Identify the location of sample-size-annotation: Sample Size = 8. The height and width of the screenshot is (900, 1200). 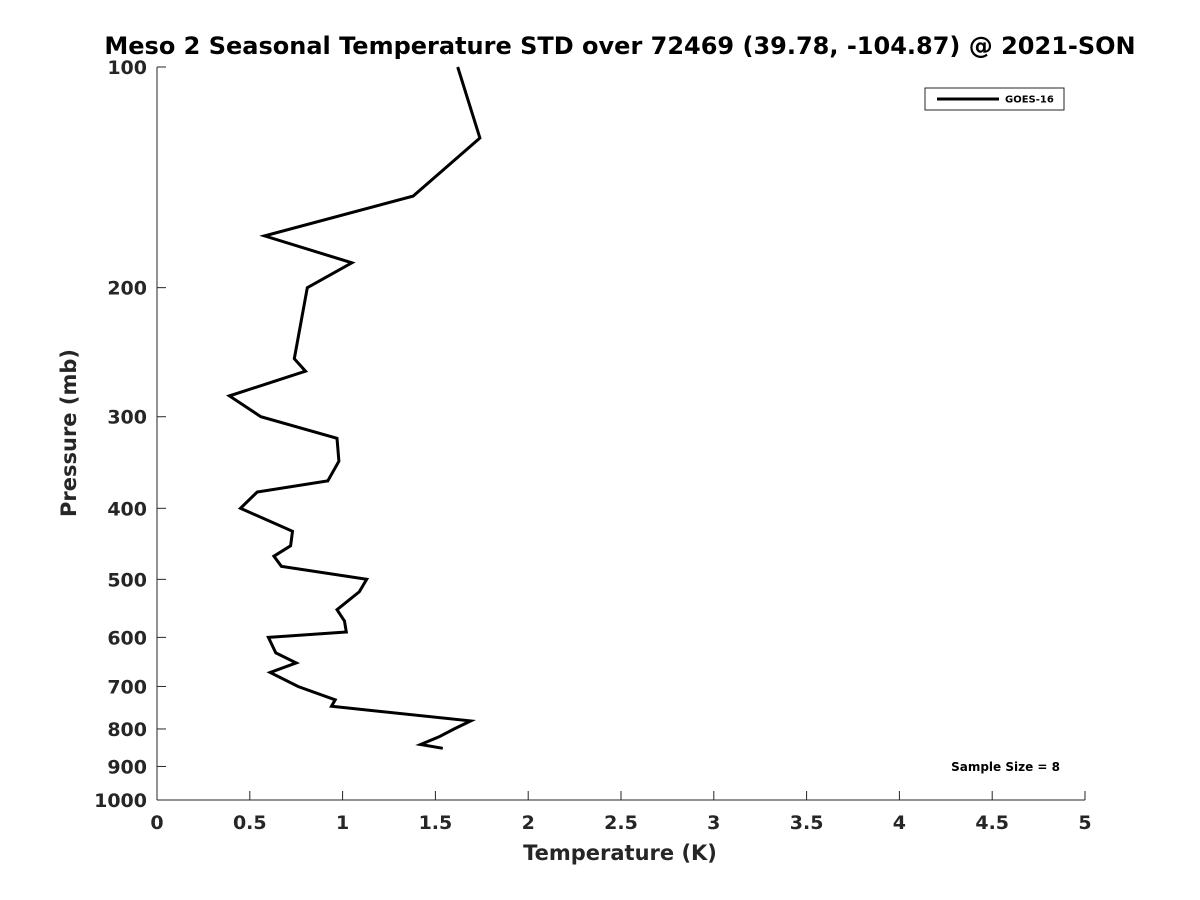
(1005, 767).